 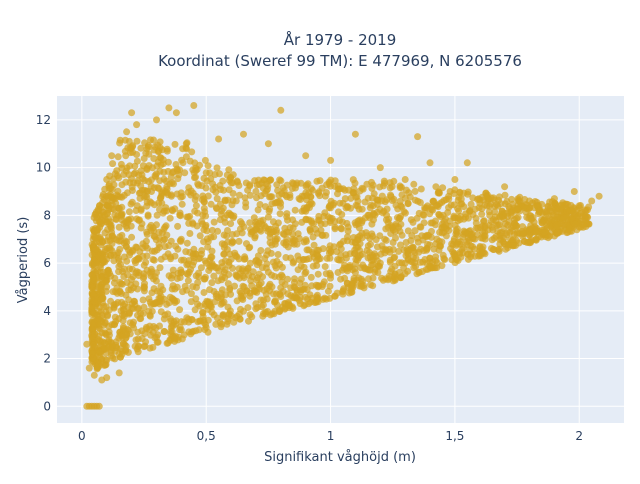 What do you see at coordinates (206, 436) in the screenshot?
I see `x-tick-label: 0,5` at bounding box center [206, 436].